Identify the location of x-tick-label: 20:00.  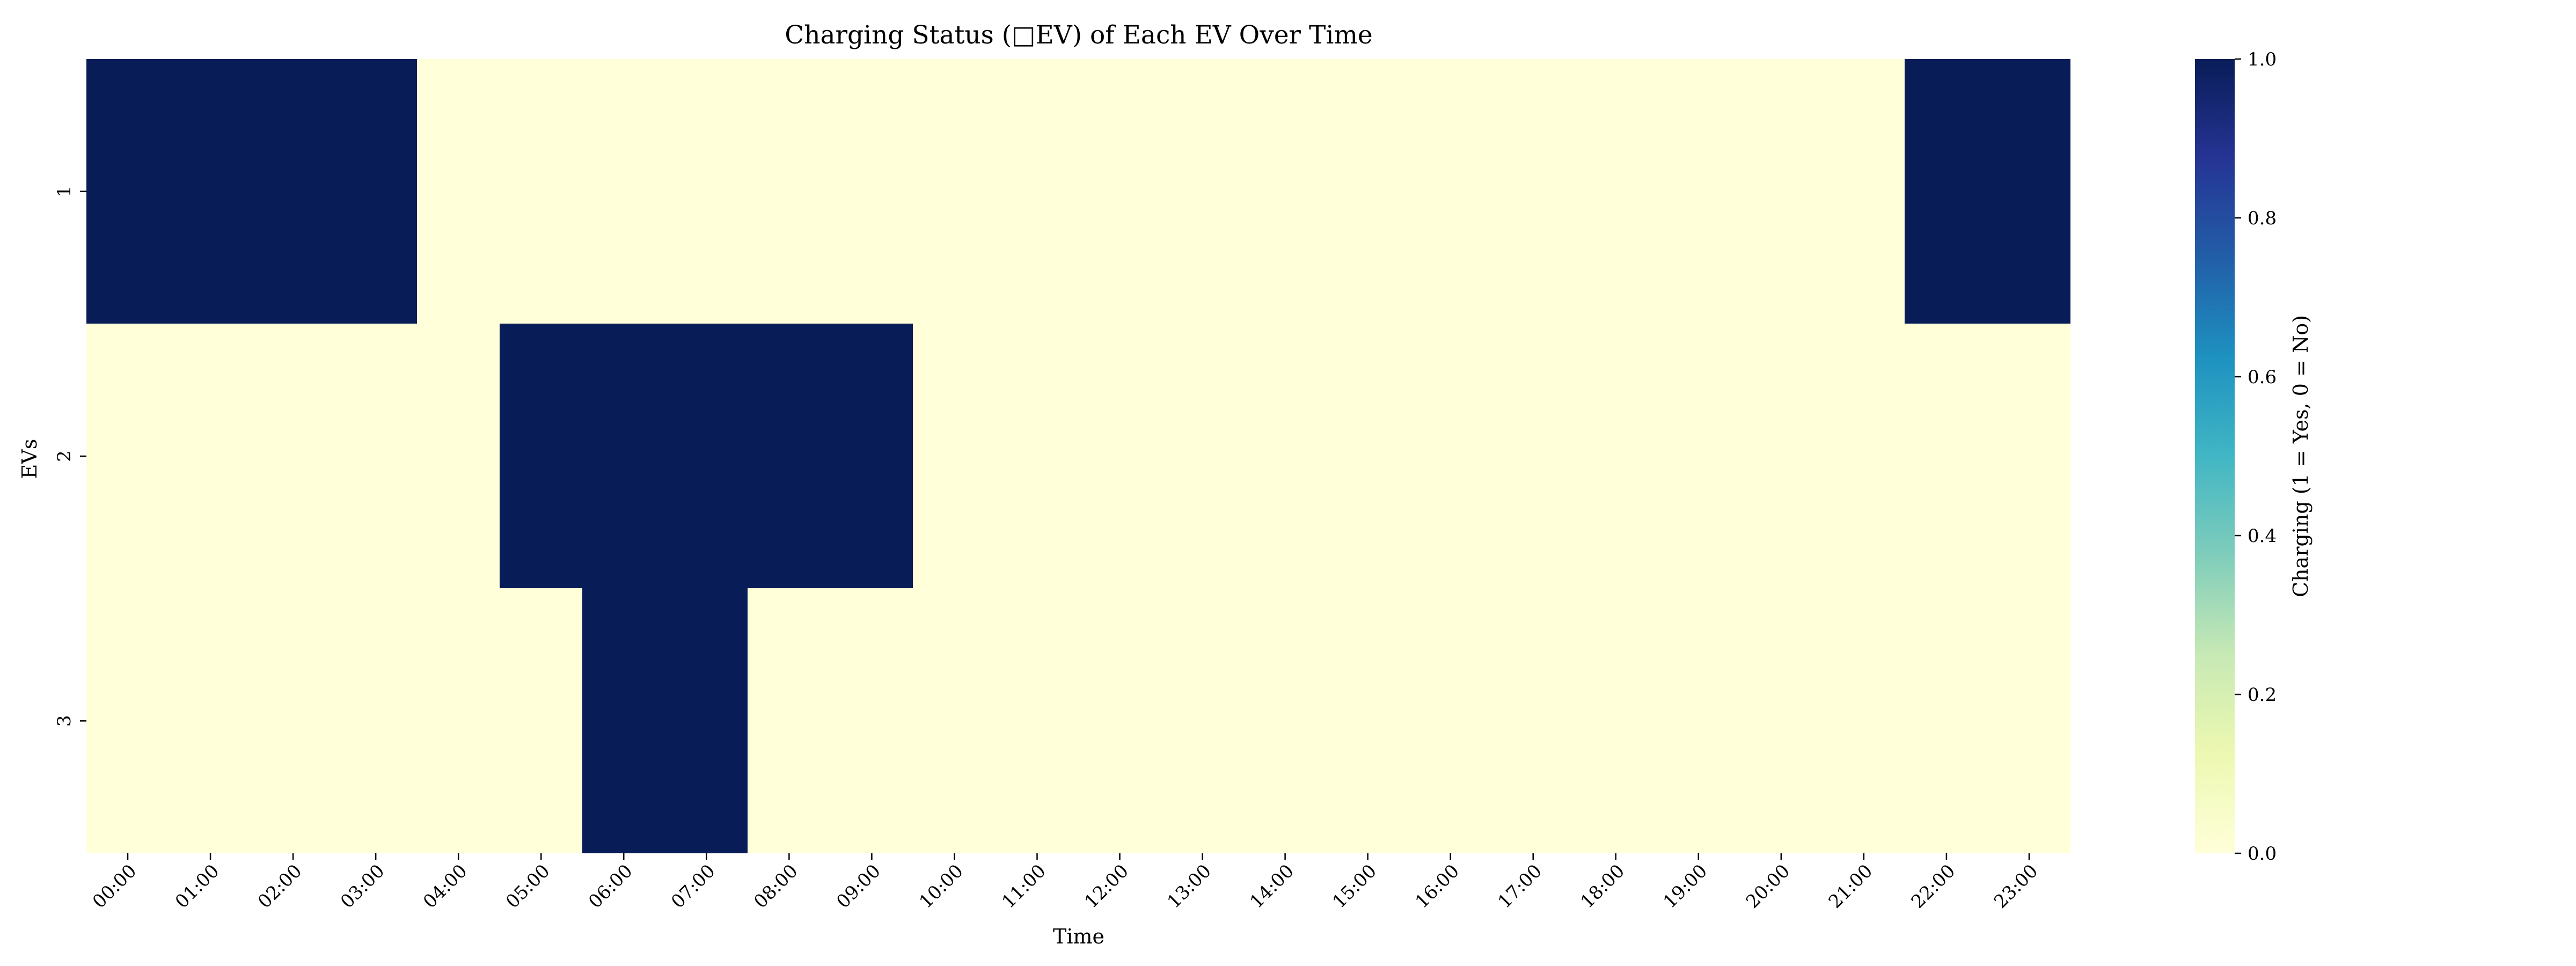
(1768, 886).